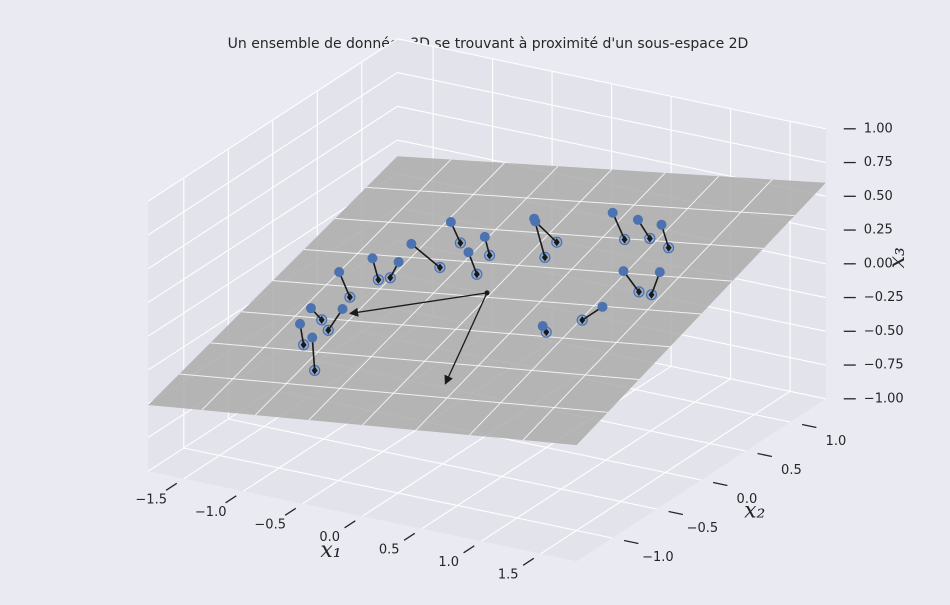 This screenshot has height=605, width=950. What do you see at coordinates (330, 550) in the screenshot?
I see `x-axis-label: x₁` at bounding box center [330, 550].